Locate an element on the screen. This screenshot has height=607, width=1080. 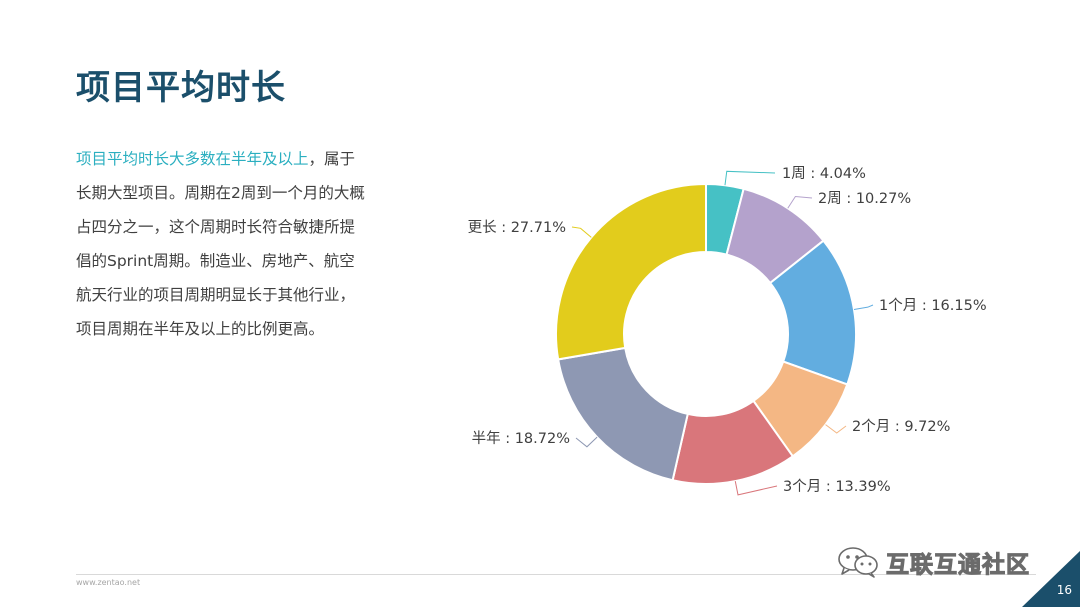
slice-label-2: 2周 : 10.27% is located at coordinates (864, 199).